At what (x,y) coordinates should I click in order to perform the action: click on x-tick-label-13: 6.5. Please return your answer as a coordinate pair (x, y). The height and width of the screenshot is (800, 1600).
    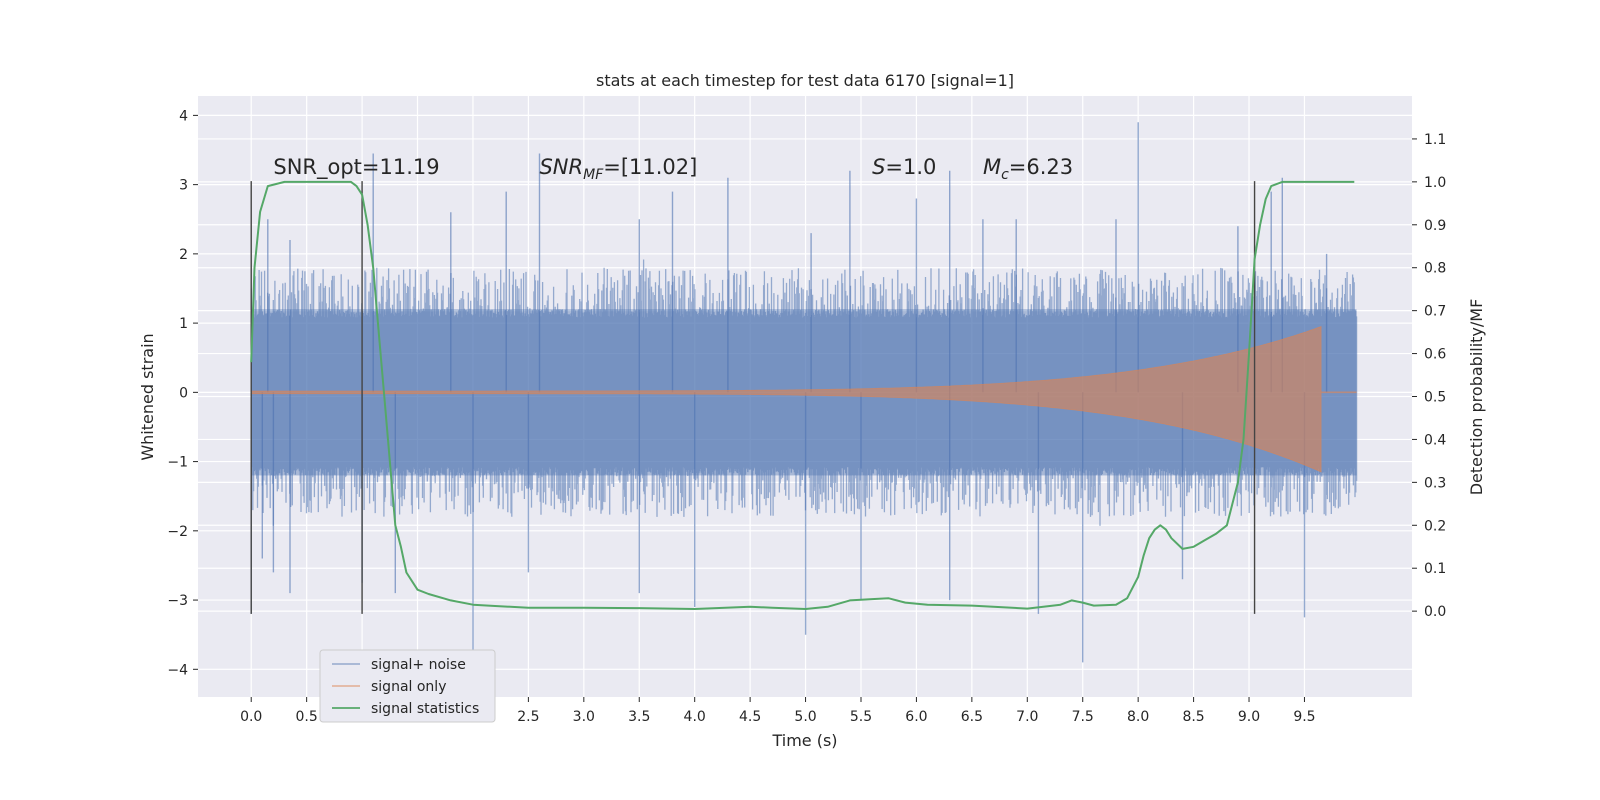
    Looking at the image, I should click on (972, 717).